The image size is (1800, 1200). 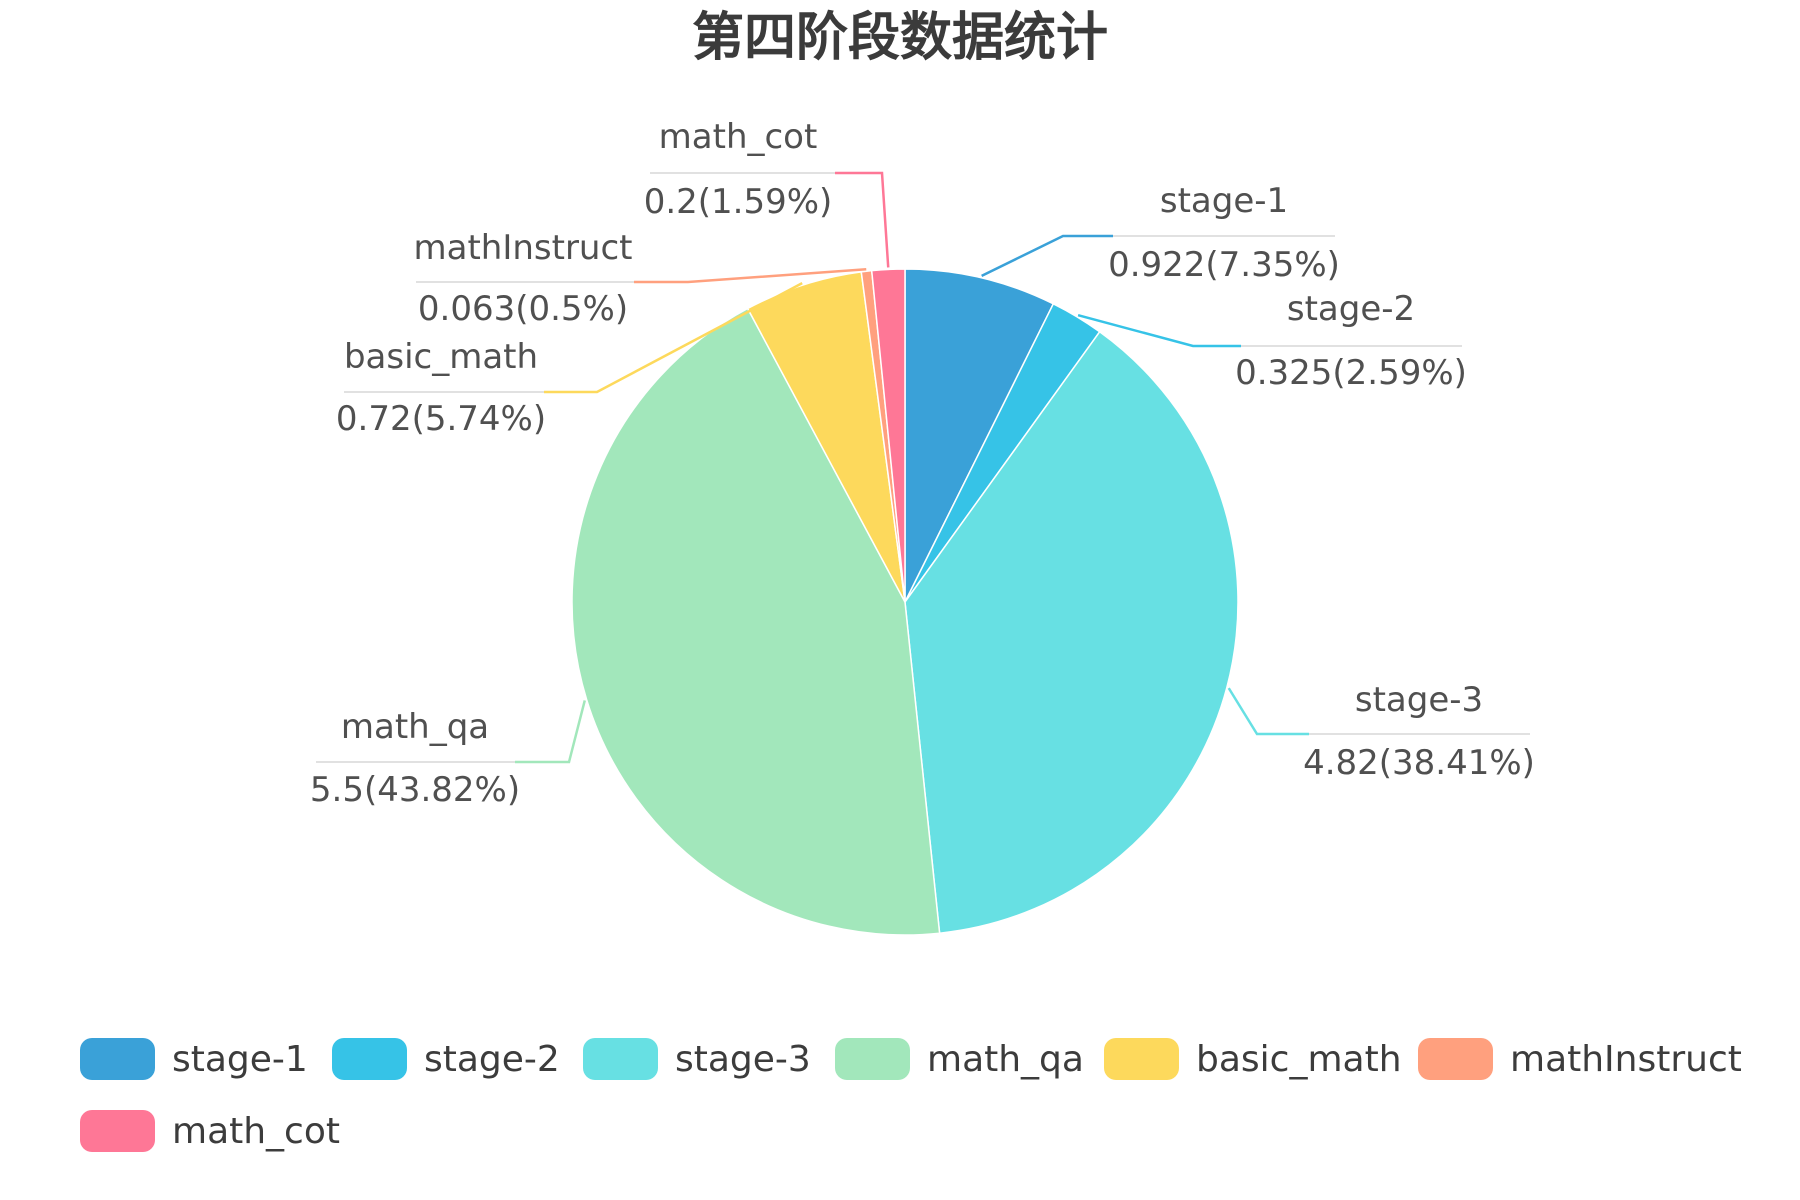 I want to click on legend-label-stage-3: stage-3, so click(x=743, y=1059).